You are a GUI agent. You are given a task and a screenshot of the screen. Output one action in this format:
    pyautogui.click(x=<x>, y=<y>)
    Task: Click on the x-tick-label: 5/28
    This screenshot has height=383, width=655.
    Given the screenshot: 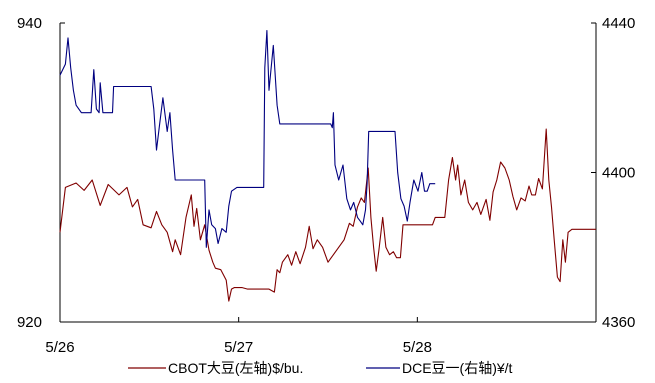 What is the action you would take?
    pyautogui.click(x=417, y=347)
    